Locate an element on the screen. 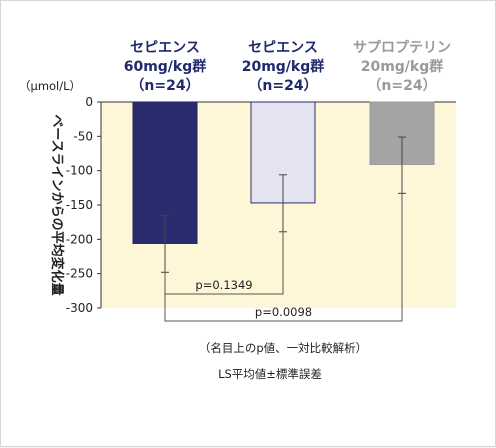 This screenshot has width=496, height=448. y-axis-label: ベースラインからの平均変化量 is located at coordinates (57, 204).